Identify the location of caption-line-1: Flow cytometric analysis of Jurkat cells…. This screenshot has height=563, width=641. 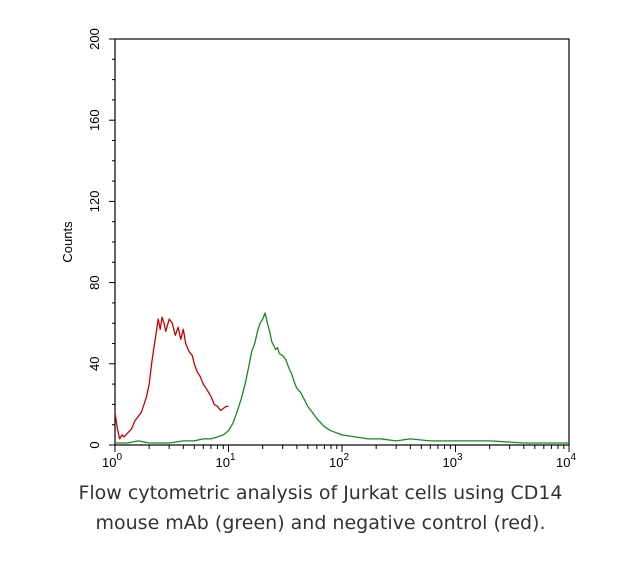
(320, 493).